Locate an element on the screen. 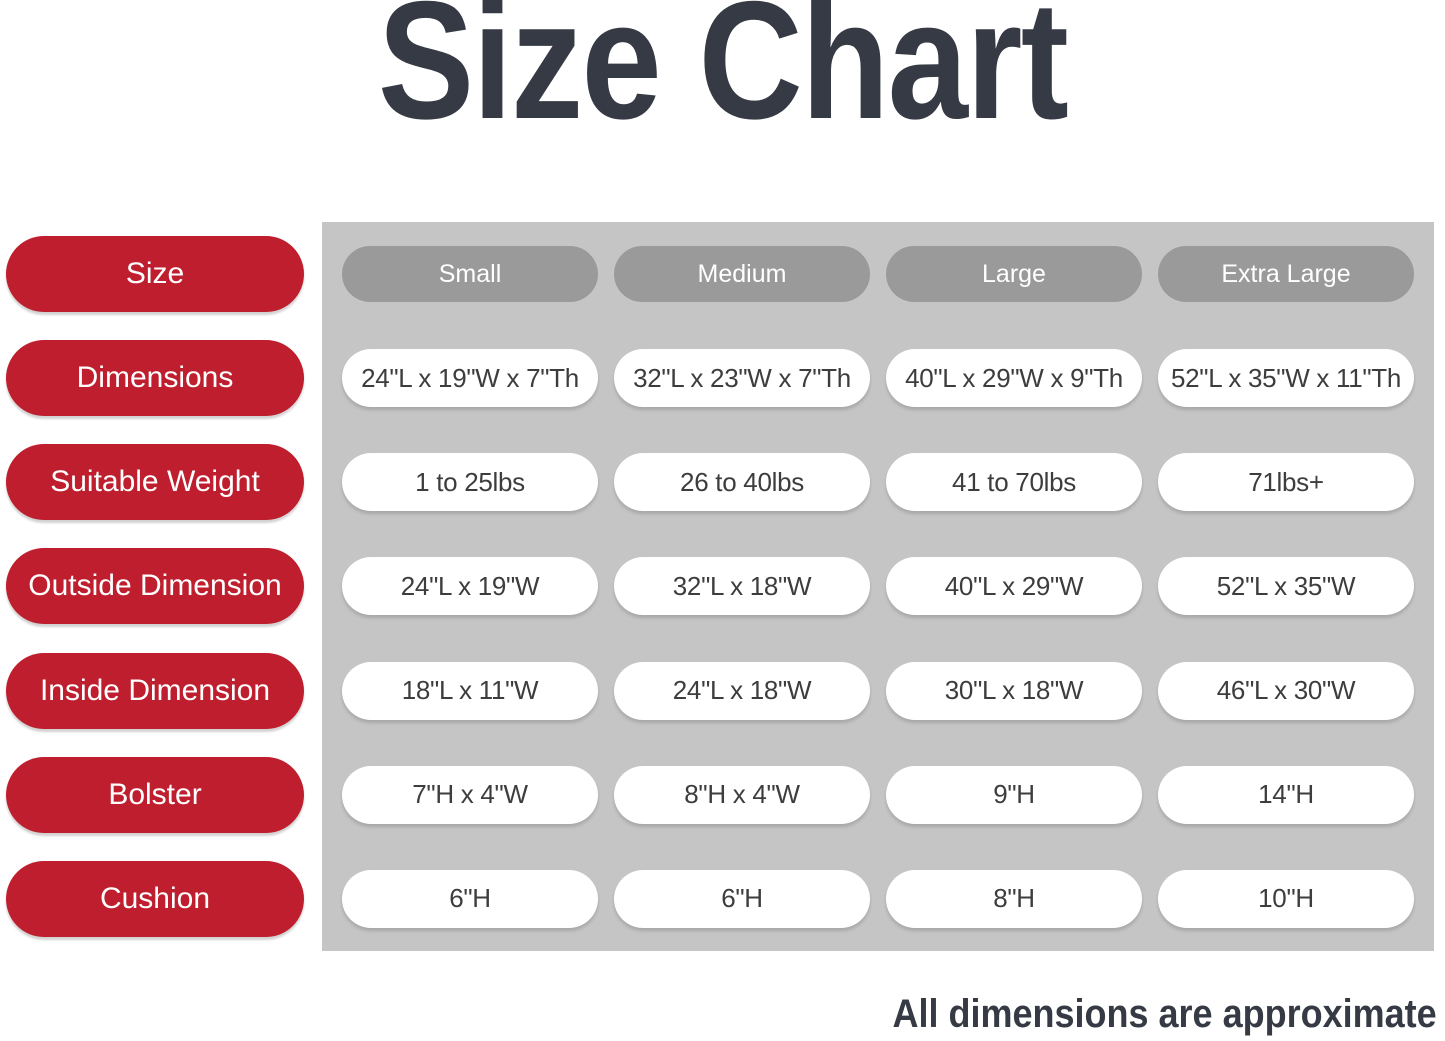 The image size is (1445, 1041). cell-dimensions-large: 40"L x 29"W x 9"Th is located at coordinates (1014, 378).